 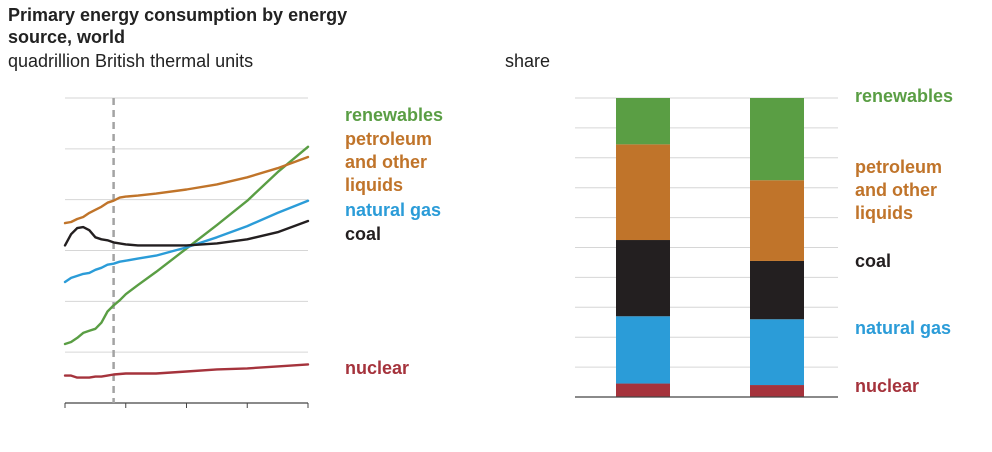 I want to click on chart-subtitle: quadrillion British thermal units, so click(x=131, y=61).